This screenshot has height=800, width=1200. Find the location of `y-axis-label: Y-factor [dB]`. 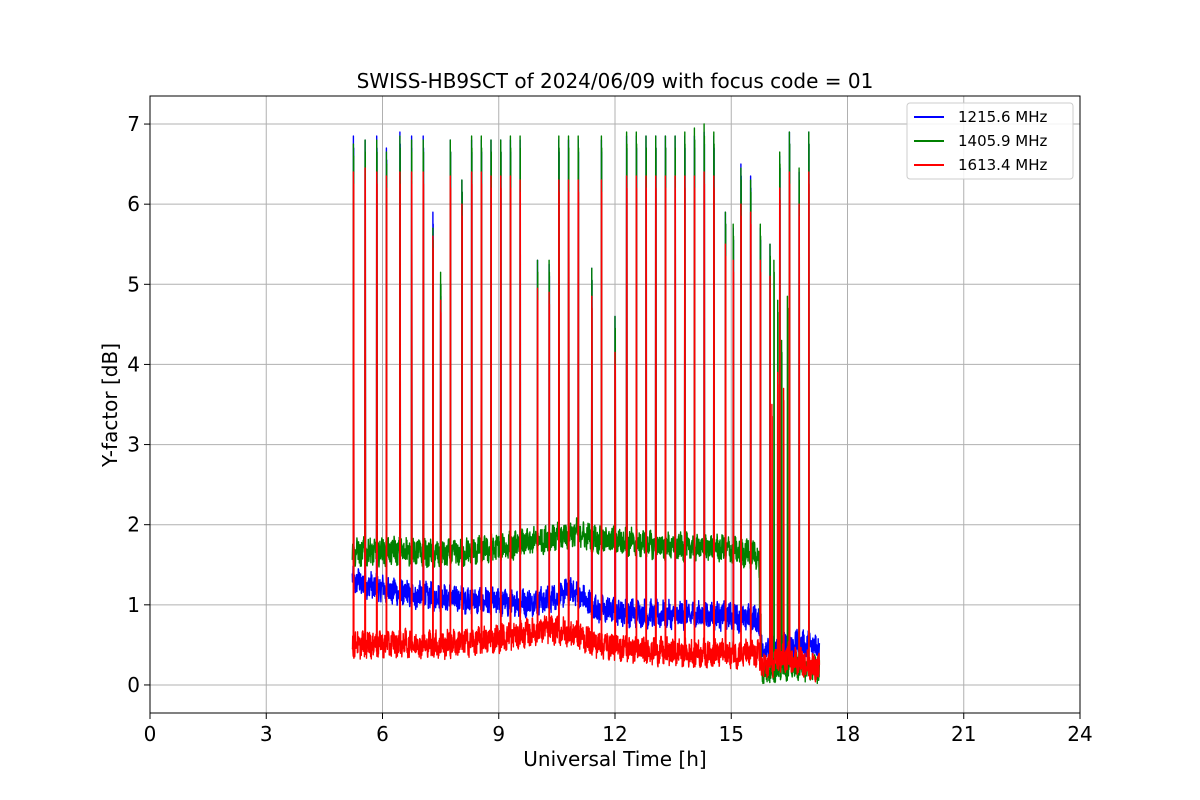

y-axis-label: Y-factor [dB] is located at coordinates (110, 405).